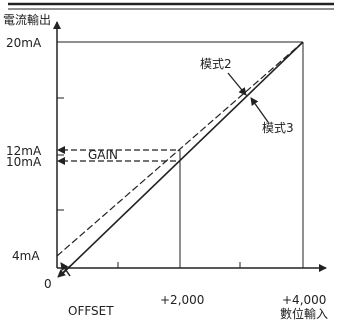 The width and height of the screenshot is (340, 320). What do you see at coordinates (304, 313) in the screenshot?
I see `x-axis-title: 數位輸入` at bounding box center [304, 313].